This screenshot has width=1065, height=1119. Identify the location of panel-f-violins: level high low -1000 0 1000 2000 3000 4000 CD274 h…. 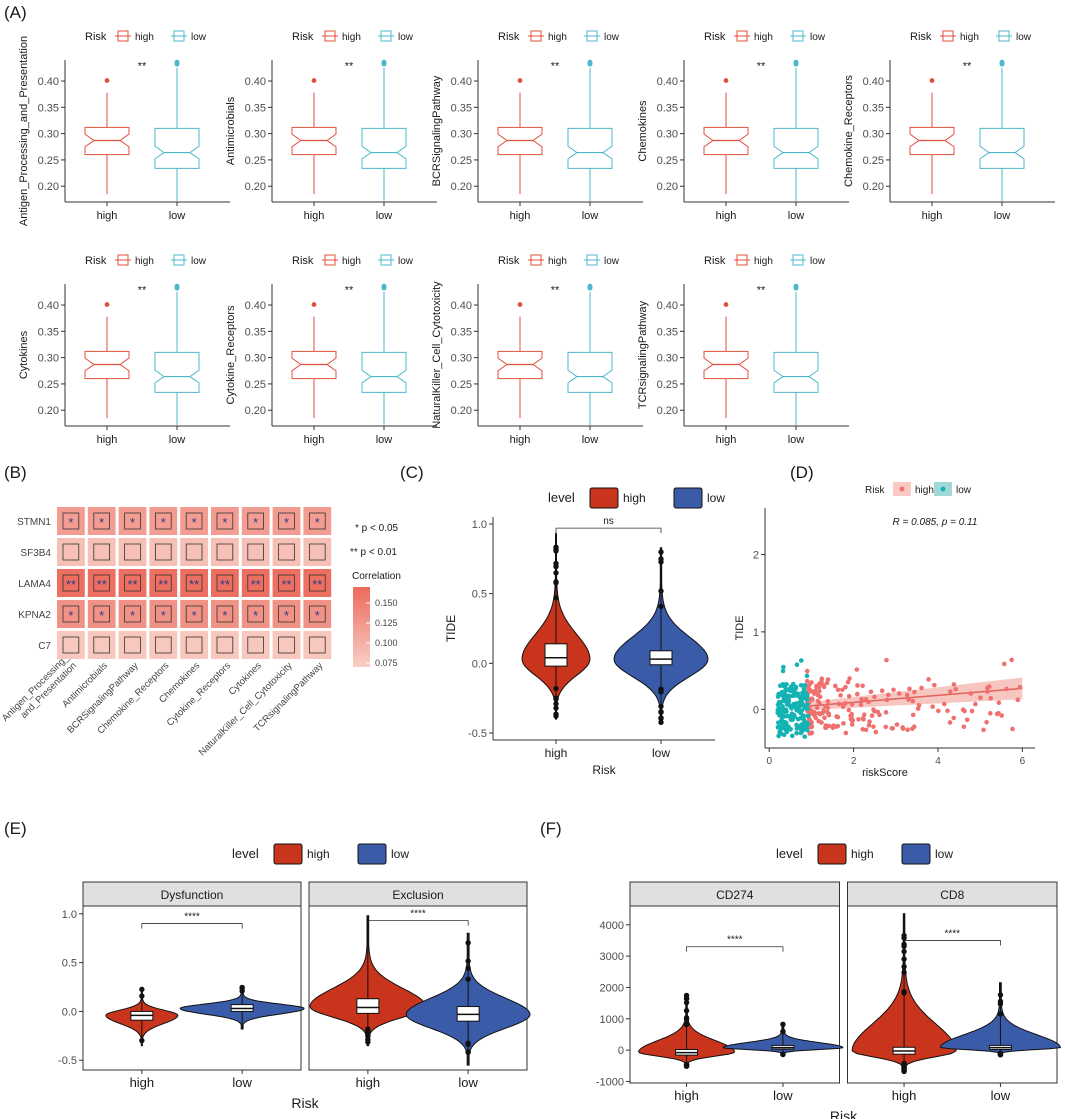
(829, 981).